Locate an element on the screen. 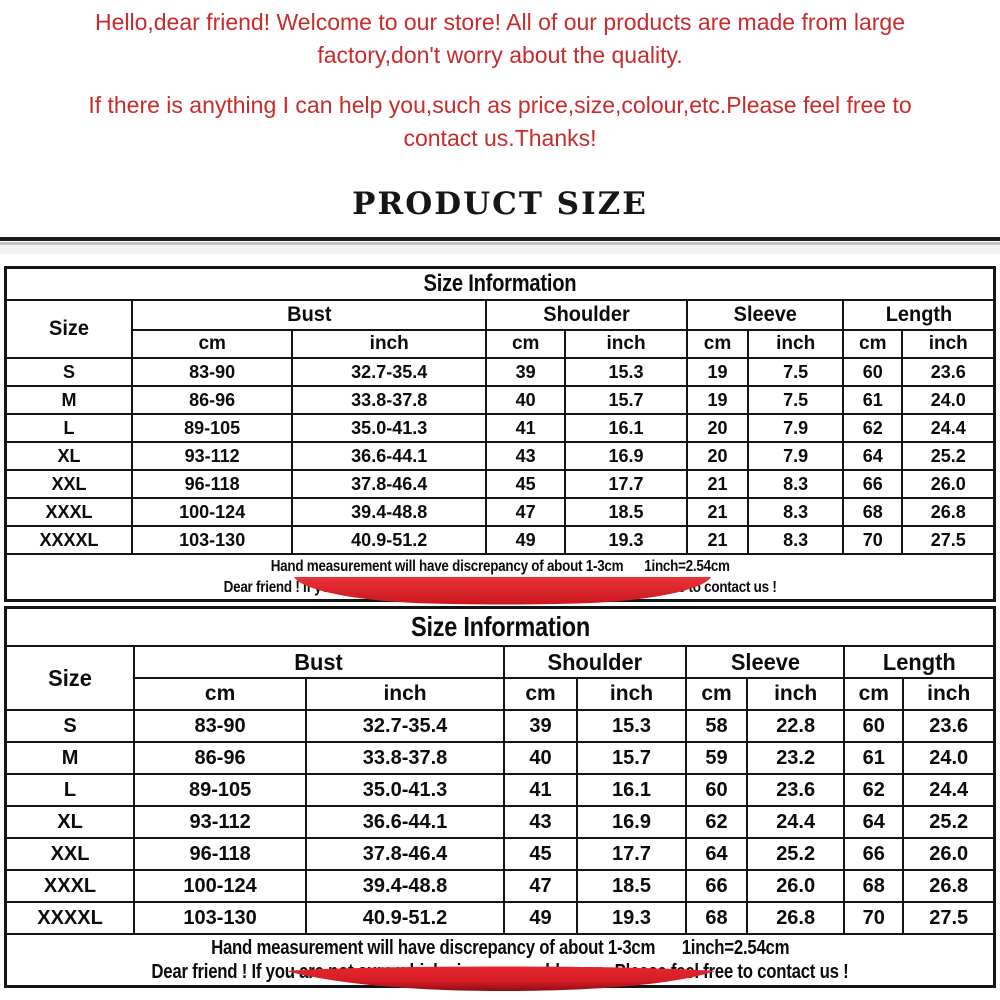 The height and width of the screenshot is (1000, 1000). size-cell: L is located at coordinates (69, 428).